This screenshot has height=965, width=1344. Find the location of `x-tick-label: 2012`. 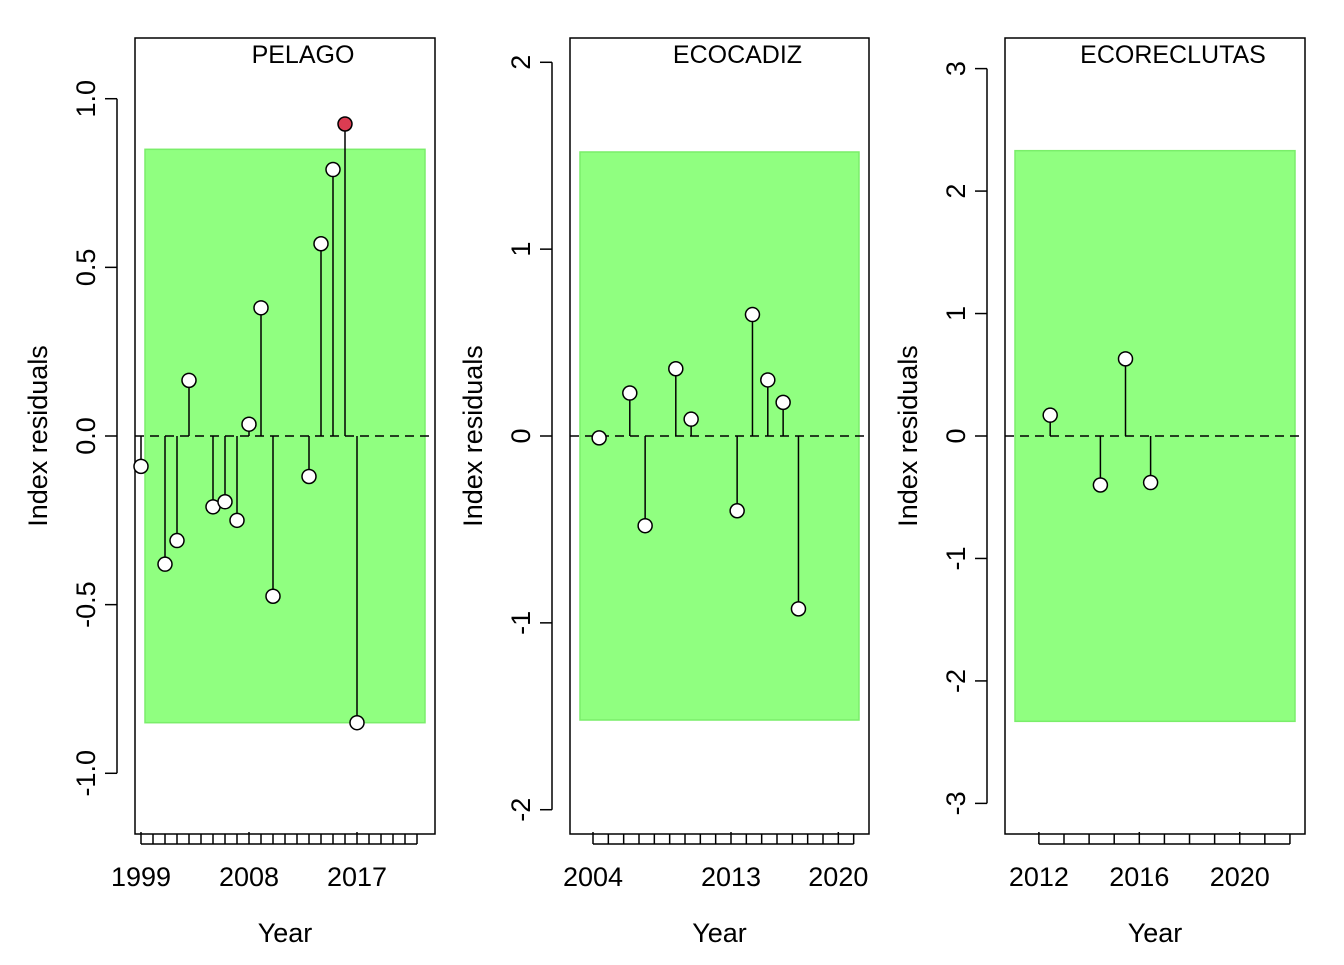

x-tick-label: 2012 is located at coordinates (1039, 877).